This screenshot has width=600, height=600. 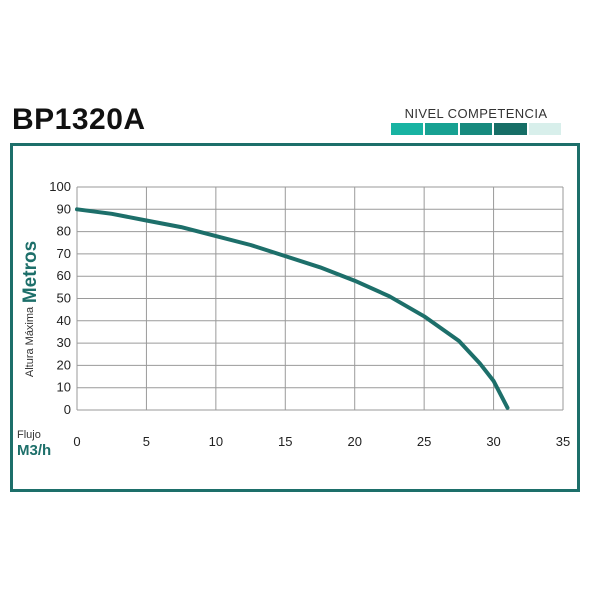 What do you see at coordinates (64, 387) in the screenshot?
I see `y-tick-label-10: 10` at bounding box center [64, 387].